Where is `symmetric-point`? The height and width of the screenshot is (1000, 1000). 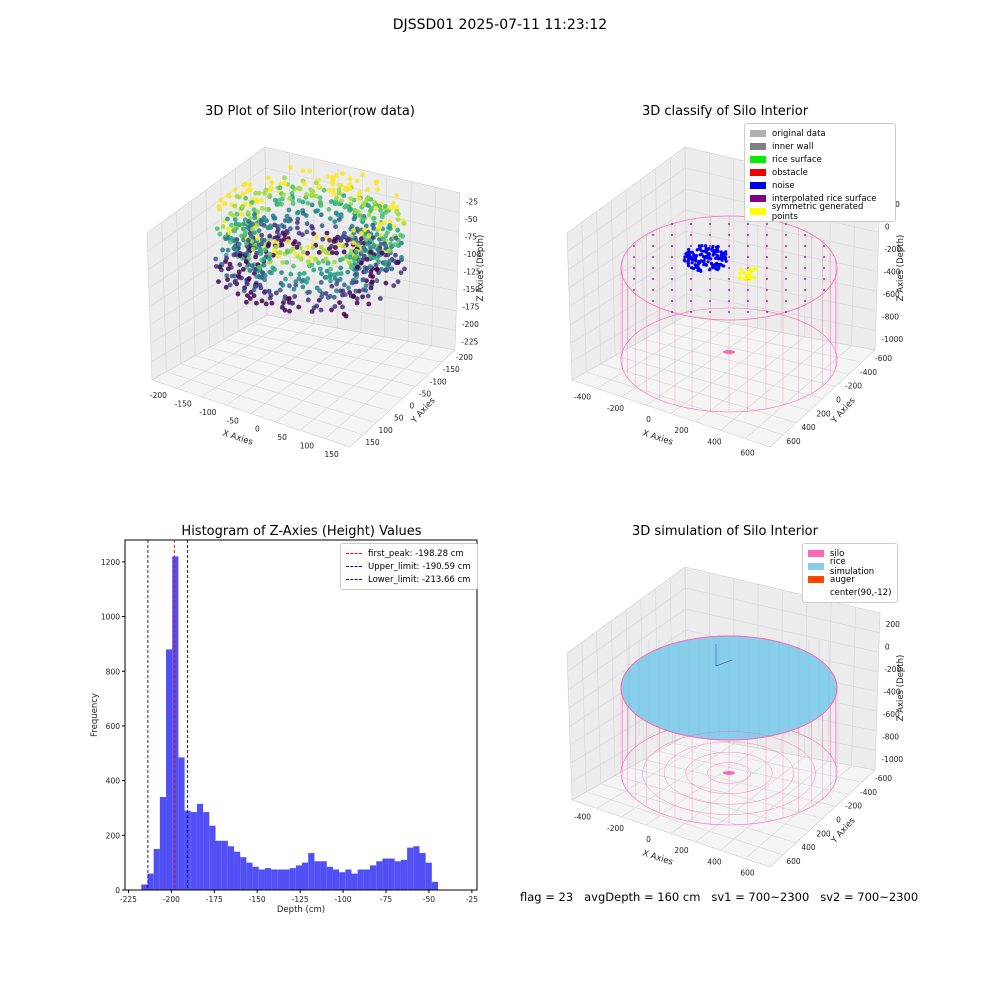 symmetric-point is located at coordinates (749, 269).